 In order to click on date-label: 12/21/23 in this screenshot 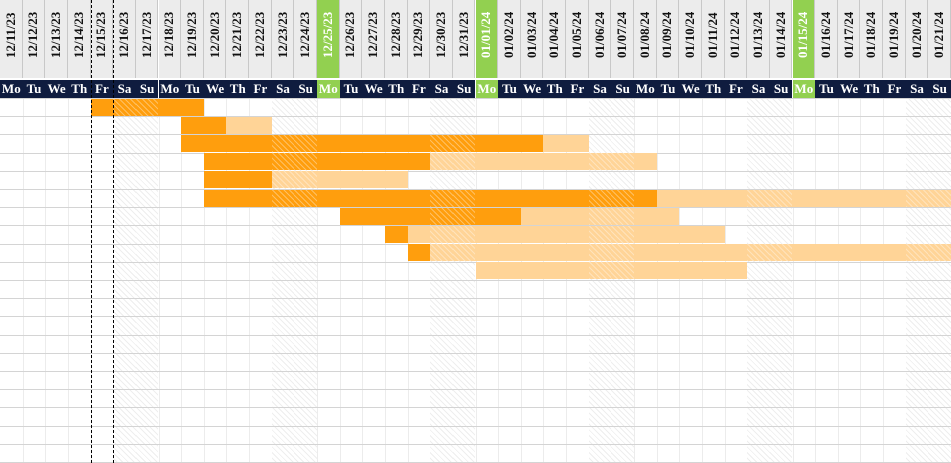, I will do `click(237, 34)`.